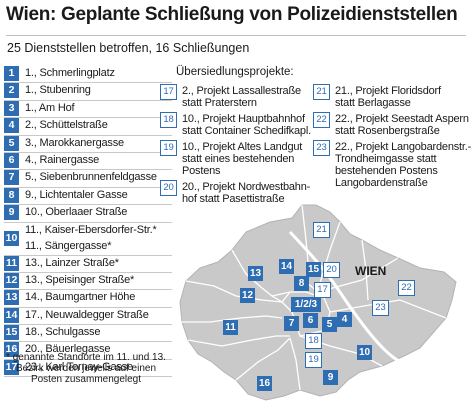 This screenshot has height=404, width=472. I want to click on list-item: 13 14., Baumgartner Höhe, so click(88, 299).